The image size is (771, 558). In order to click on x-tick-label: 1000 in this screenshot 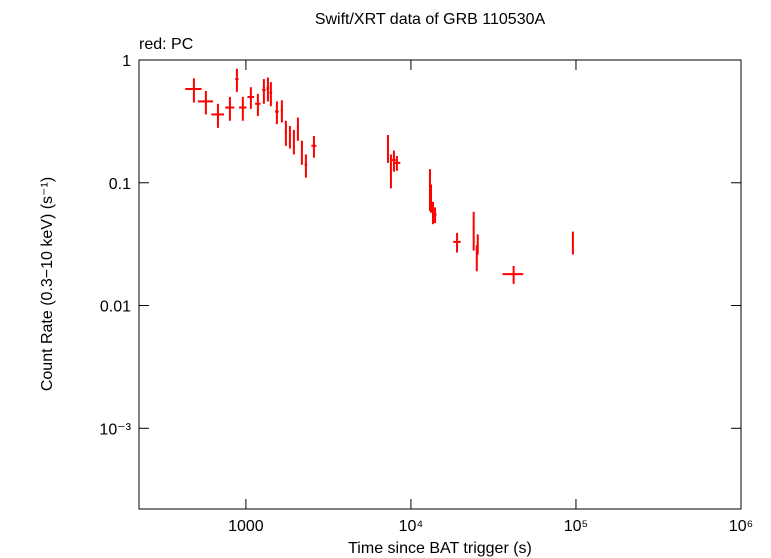, I will do `click(246, 526)`.